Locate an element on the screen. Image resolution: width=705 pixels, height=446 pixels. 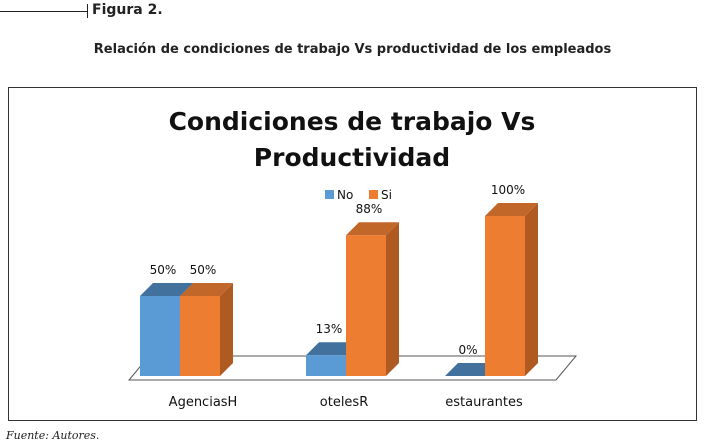
chart-title-line-1: Condiciones de trabajo Vs is located at coordinates (352, 121).